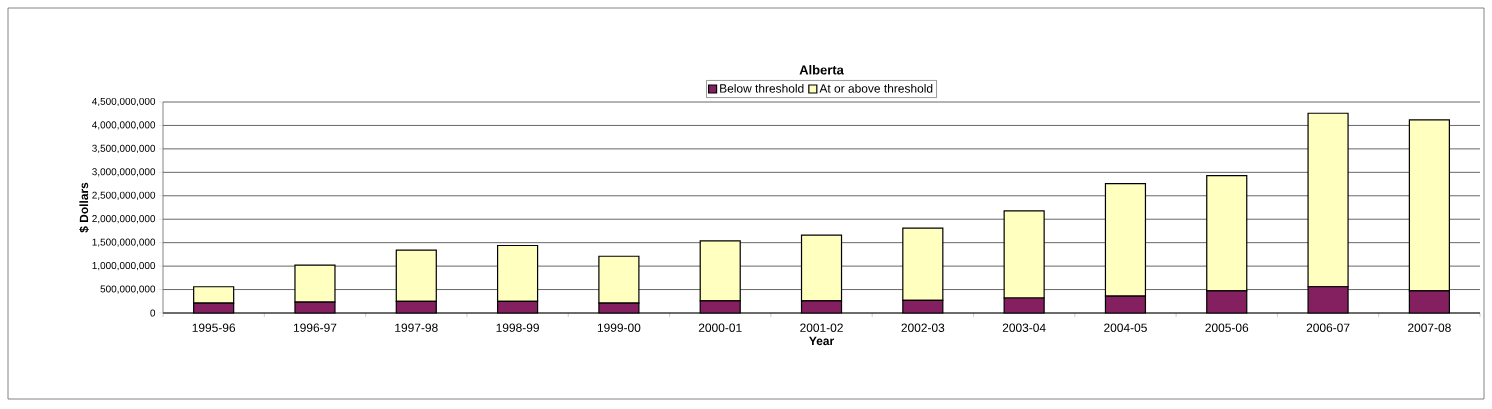 Image resolution: width=1492 pixels, height=409 pixels. What do you see at coordinates (619, 327) in the screenshot?
I see `x-tick-label: 1999-00` at bounding box center [619, 327].